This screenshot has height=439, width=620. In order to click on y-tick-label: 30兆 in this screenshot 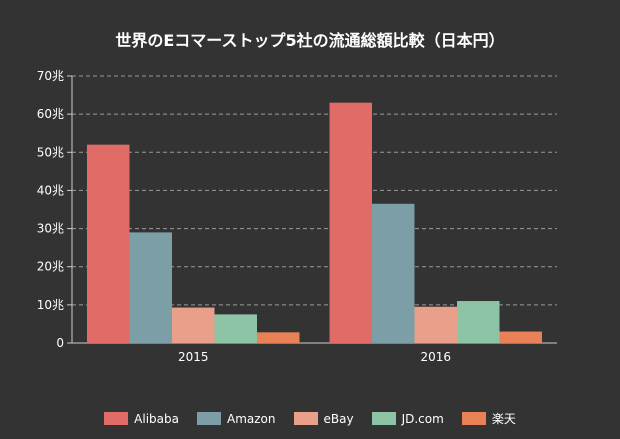, I will do `click(50, 229)`.